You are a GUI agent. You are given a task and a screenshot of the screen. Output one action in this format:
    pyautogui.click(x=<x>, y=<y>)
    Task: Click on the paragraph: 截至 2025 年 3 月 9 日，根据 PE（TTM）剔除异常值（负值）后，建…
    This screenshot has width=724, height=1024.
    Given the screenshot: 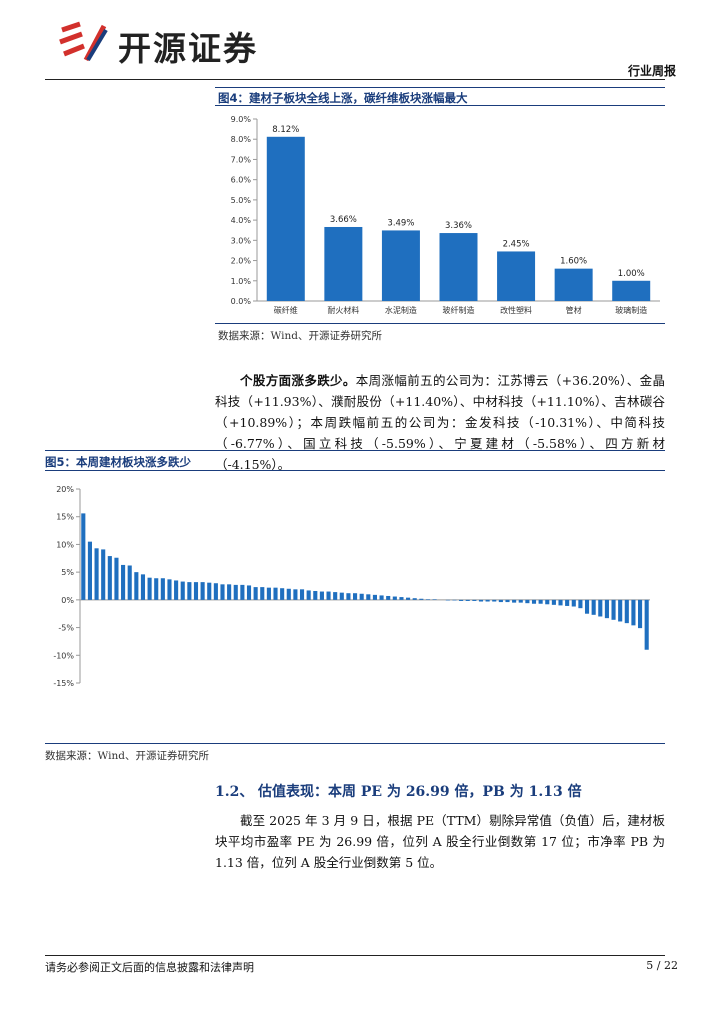 What is the action you would take?
    pyautogui.click(x=440, y=841)
    